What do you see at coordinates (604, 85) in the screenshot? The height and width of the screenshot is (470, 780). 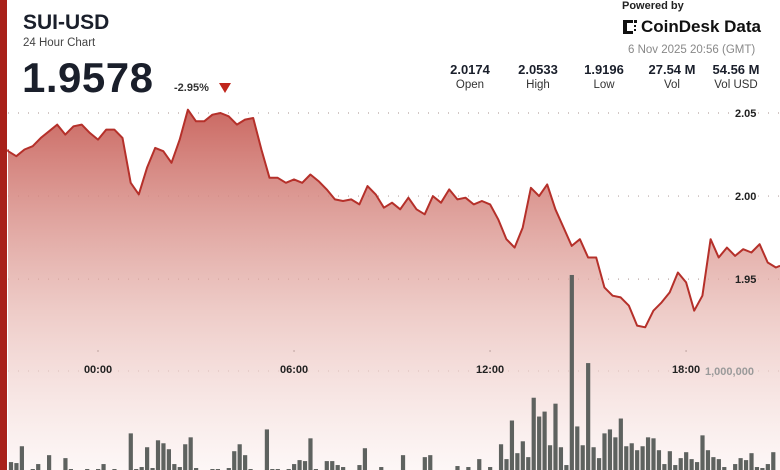 I see `stat-label: Low` at bounding box center [604, 85].